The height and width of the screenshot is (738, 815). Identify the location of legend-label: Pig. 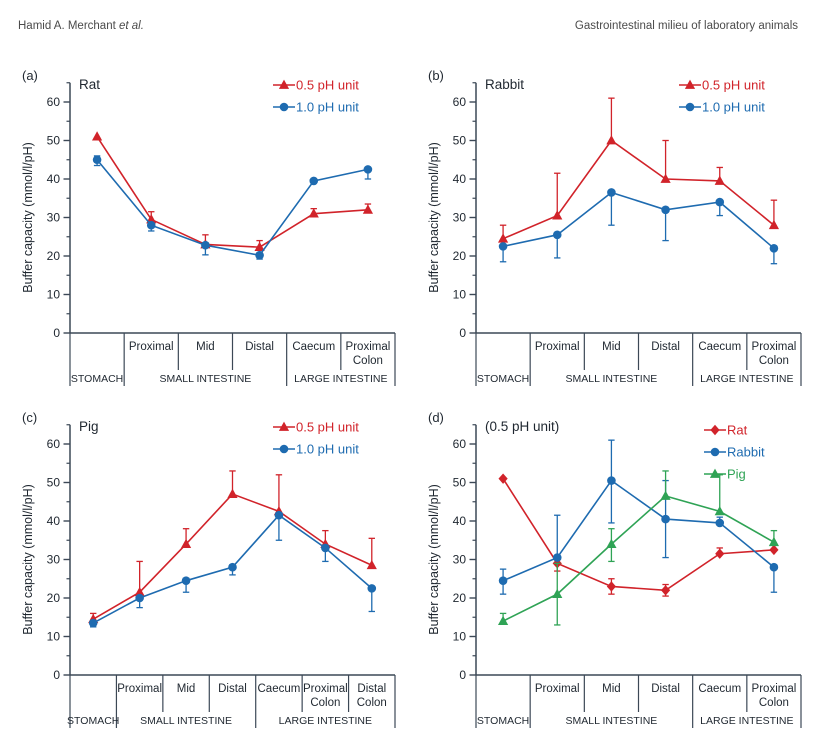
(736, 474).